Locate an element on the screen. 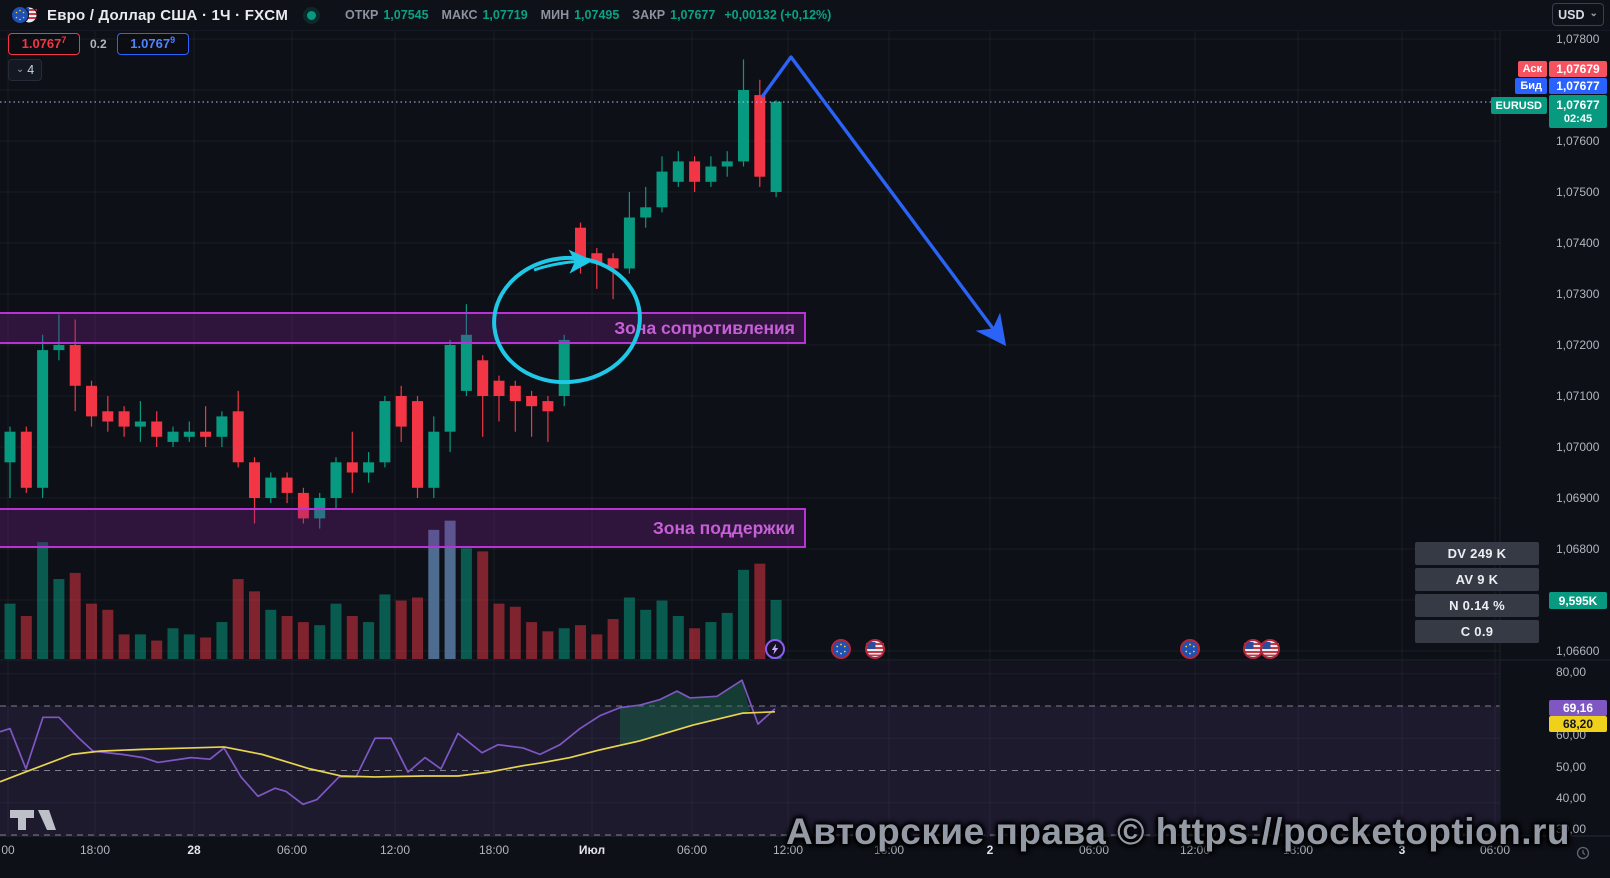 The width and height of the screenshot is (1610, 878). market-status-icon is located at coordinates (312, 15).